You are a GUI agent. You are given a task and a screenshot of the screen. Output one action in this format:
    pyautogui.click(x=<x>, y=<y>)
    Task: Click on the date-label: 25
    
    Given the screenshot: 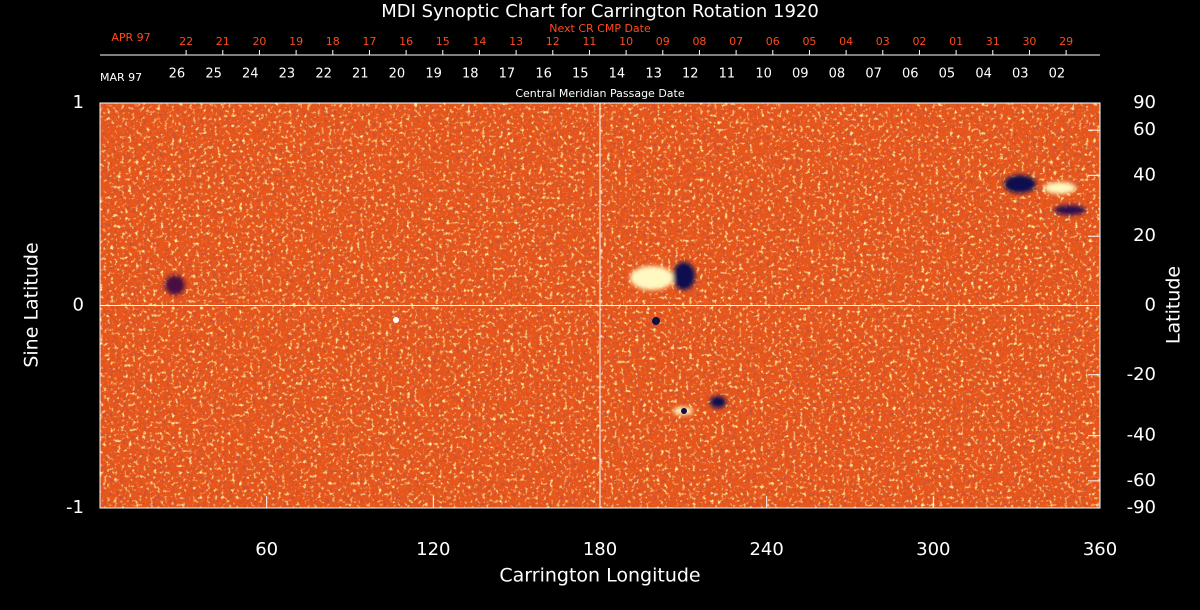 What is the action you would take?
    pyautogui.click(x=213, y=74)
    